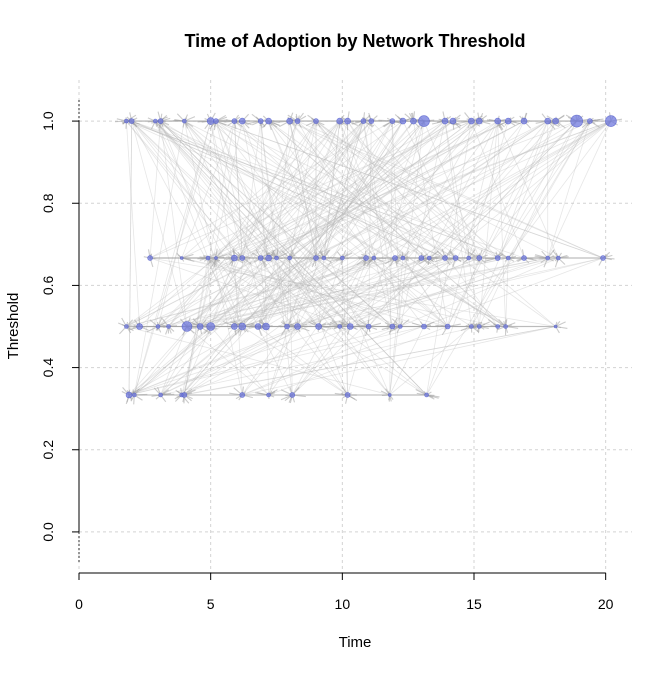  I want to click on y-tick-label: 0.2, so click(48, 450).